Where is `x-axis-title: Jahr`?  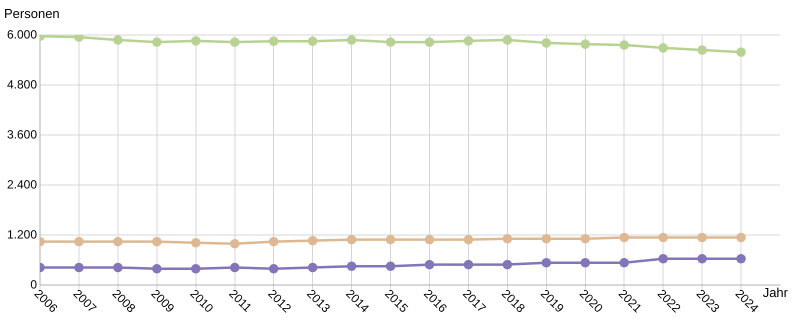 x-axis-title: Jahr is located at coordinates (775, 292).